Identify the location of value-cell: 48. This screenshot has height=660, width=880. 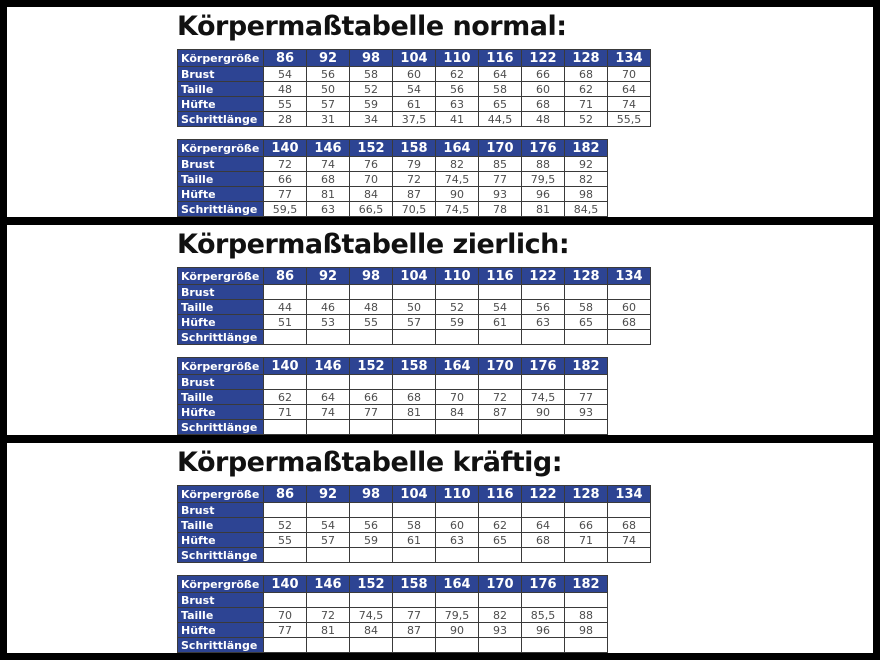
(285, 89).